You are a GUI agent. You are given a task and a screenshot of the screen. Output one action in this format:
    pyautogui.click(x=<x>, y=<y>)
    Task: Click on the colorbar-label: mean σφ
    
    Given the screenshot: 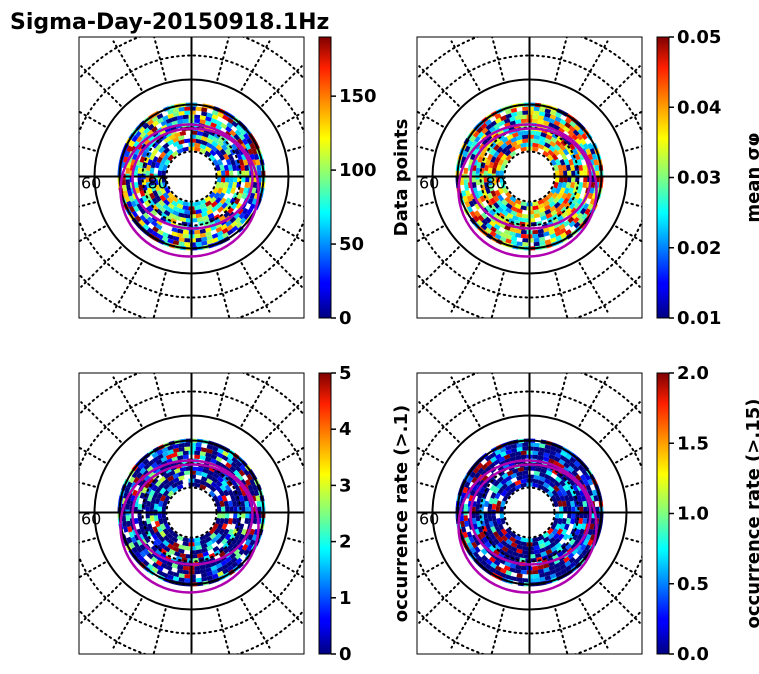 What is the action you would take?
    pyautogui.click(x=751, y=177)
    